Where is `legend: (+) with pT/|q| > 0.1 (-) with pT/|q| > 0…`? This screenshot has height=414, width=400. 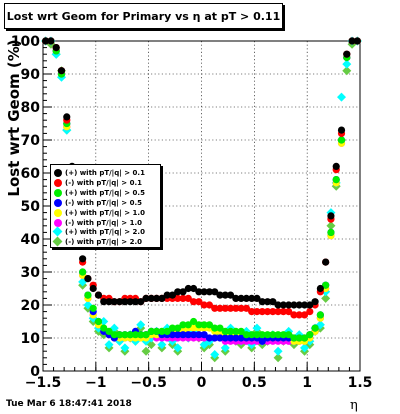 legend: (+) with pT/|q| > 0.1 (-) with pT/|q| > 0… is located at coordinates (105, 206).